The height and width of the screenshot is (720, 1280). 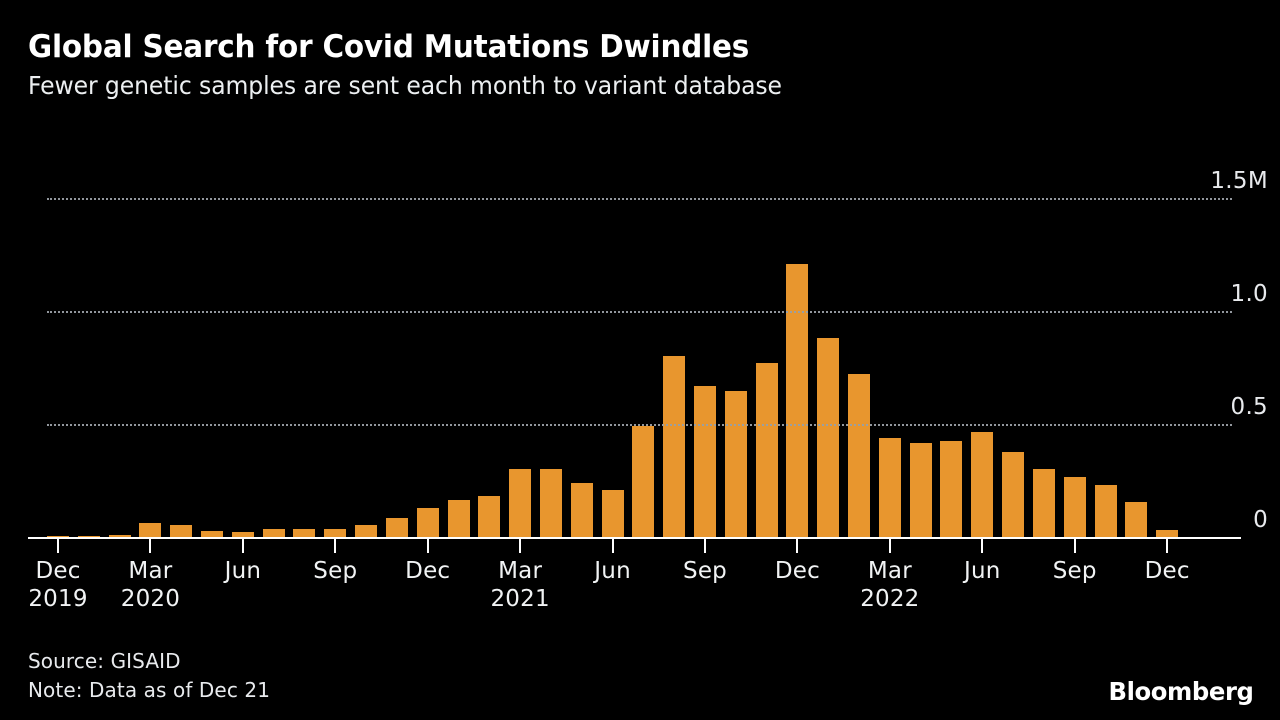 I want to click on x-axis-label: Dec 2019, so click(x=57, y=585).